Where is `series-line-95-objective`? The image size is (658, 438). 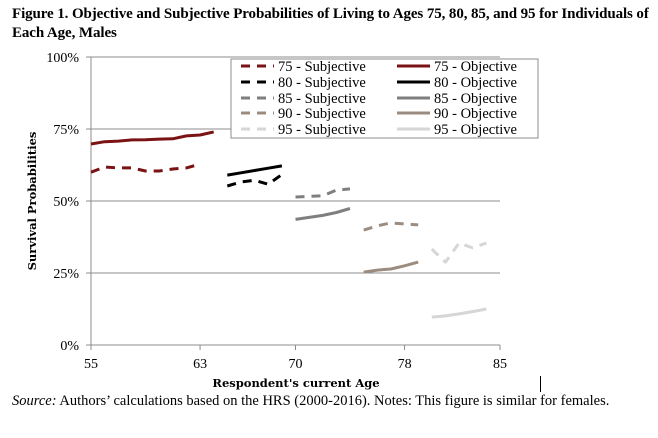
series-line-95-objective is located at coordinates (459, 313).